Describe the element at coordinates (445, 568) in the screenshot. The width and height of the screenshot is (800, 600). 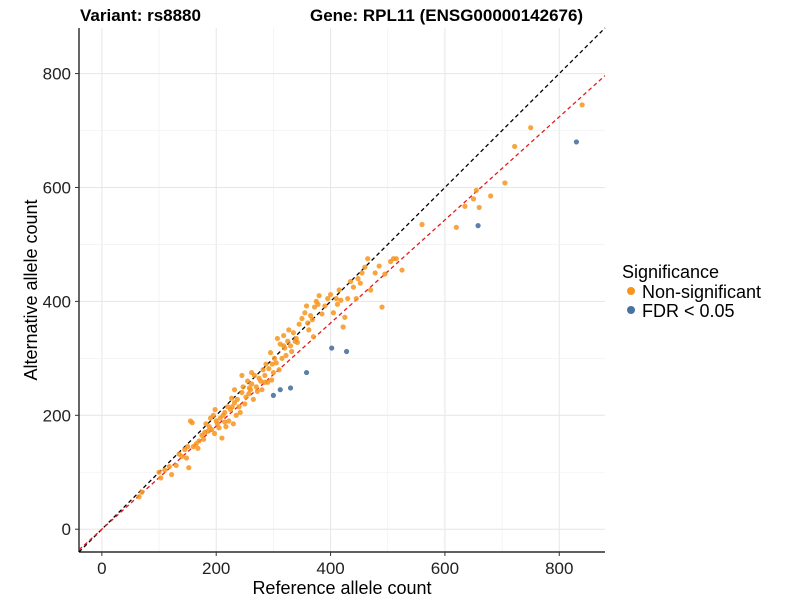
I see `x-tick-label: 600` at that location.